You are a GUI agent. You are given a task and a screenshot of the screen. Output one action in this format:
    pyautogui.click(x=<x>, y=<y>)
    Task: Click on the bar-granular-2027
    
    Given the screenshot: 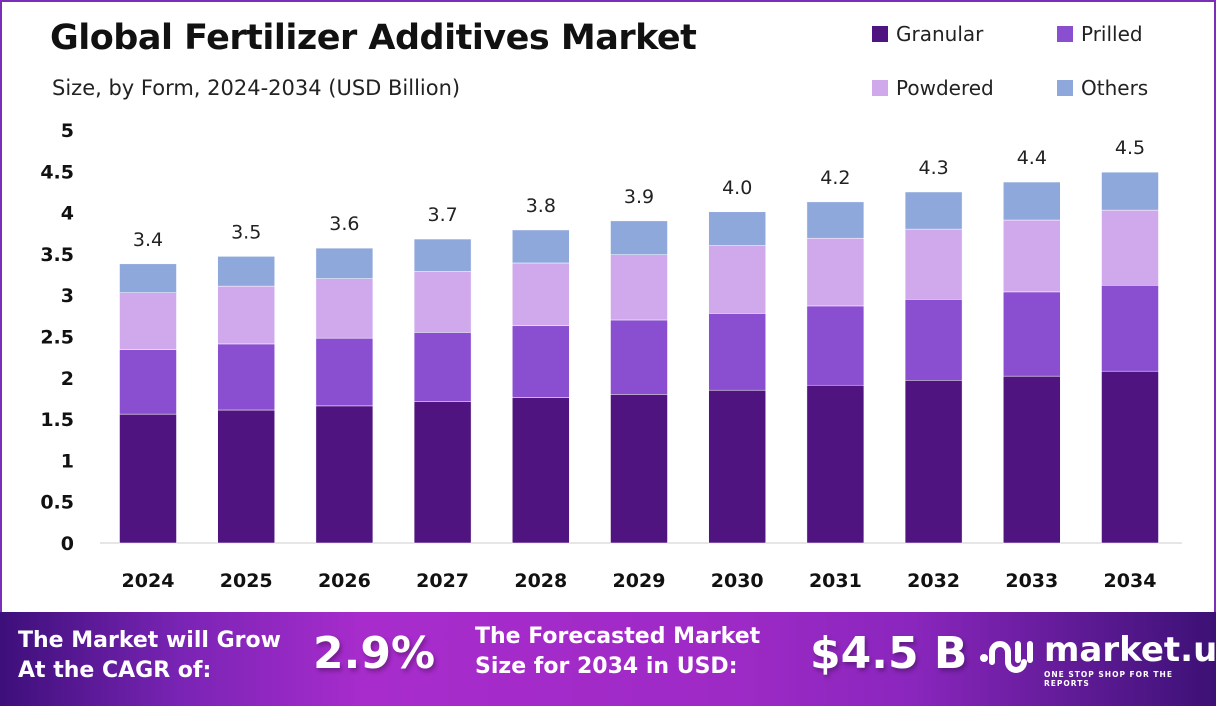 What is the action you would take?
    pyautogui.click(x=442, y=472)
    